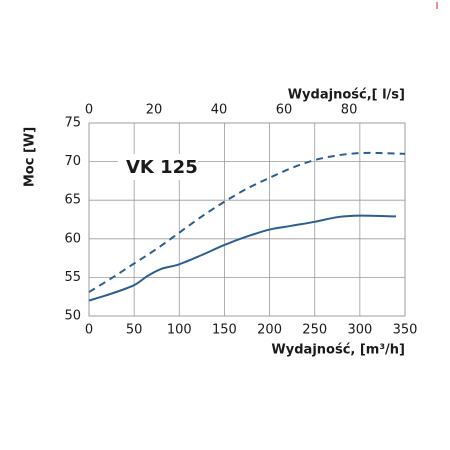 This screenshot has height=450, width=450. What do you see at coordinates (162, 167) in the screenshot?
I see `annotation: VK 125` at bounding box center [162, 167].